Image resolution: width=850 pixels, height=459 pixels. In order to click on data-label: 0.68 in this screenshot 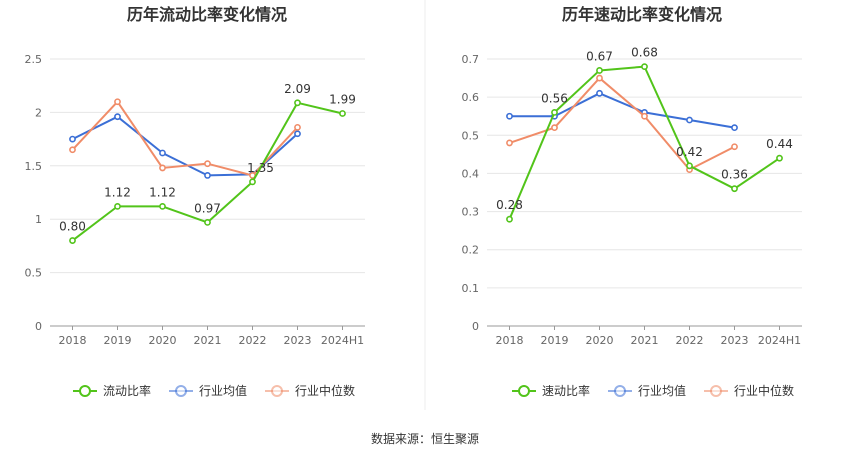, I will do `click(644, 53)`.